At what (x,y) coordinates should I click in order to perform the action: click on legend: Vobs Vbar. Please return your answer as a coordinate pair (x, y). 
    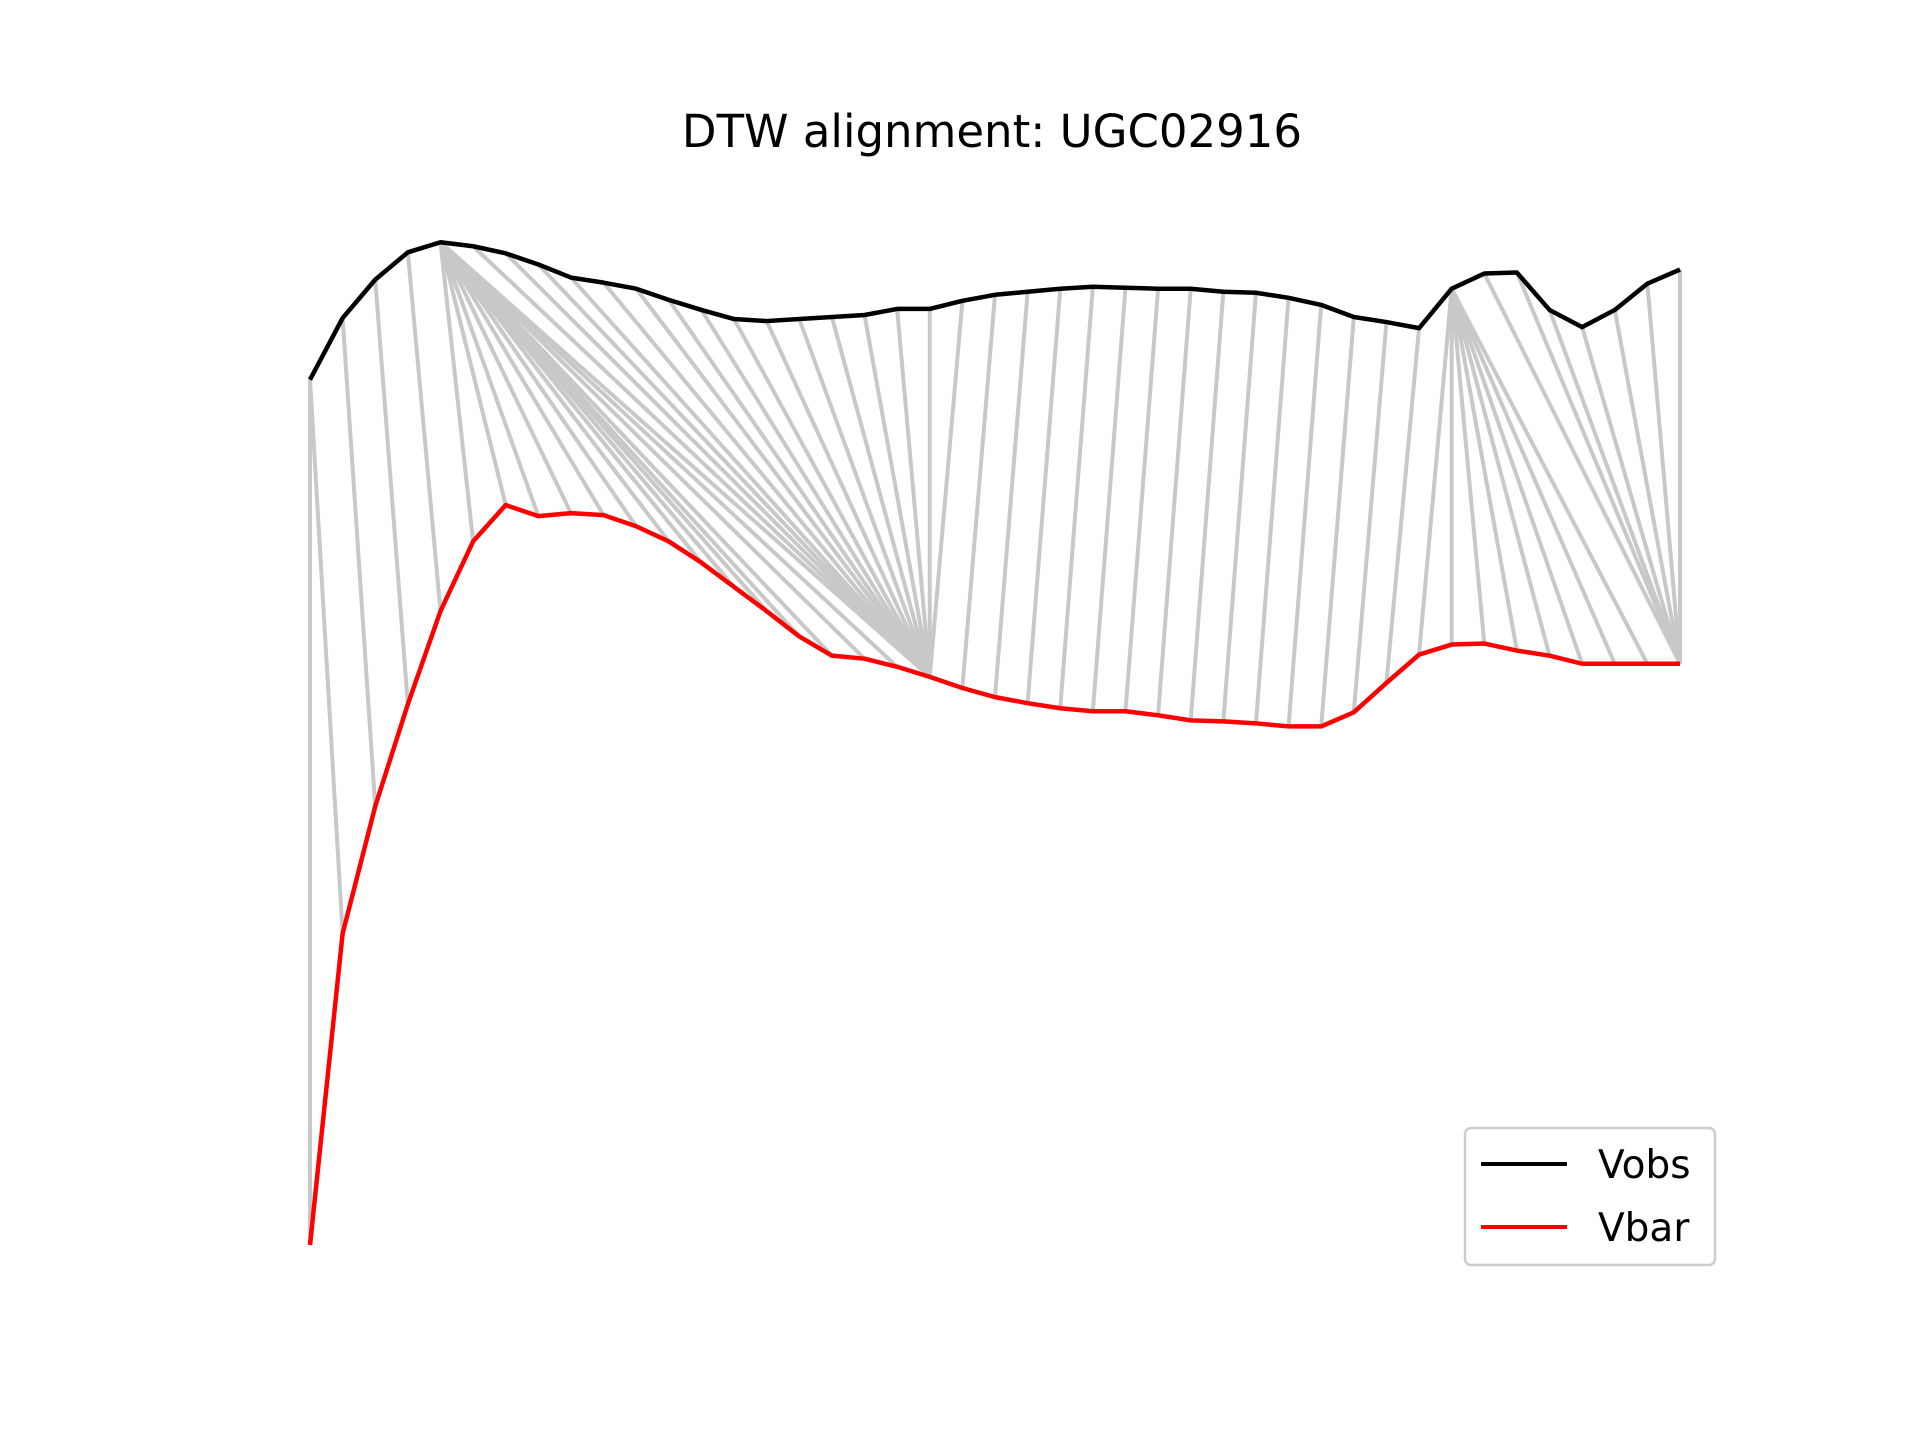
    Looking at the image, I should click on (1590, 1196).